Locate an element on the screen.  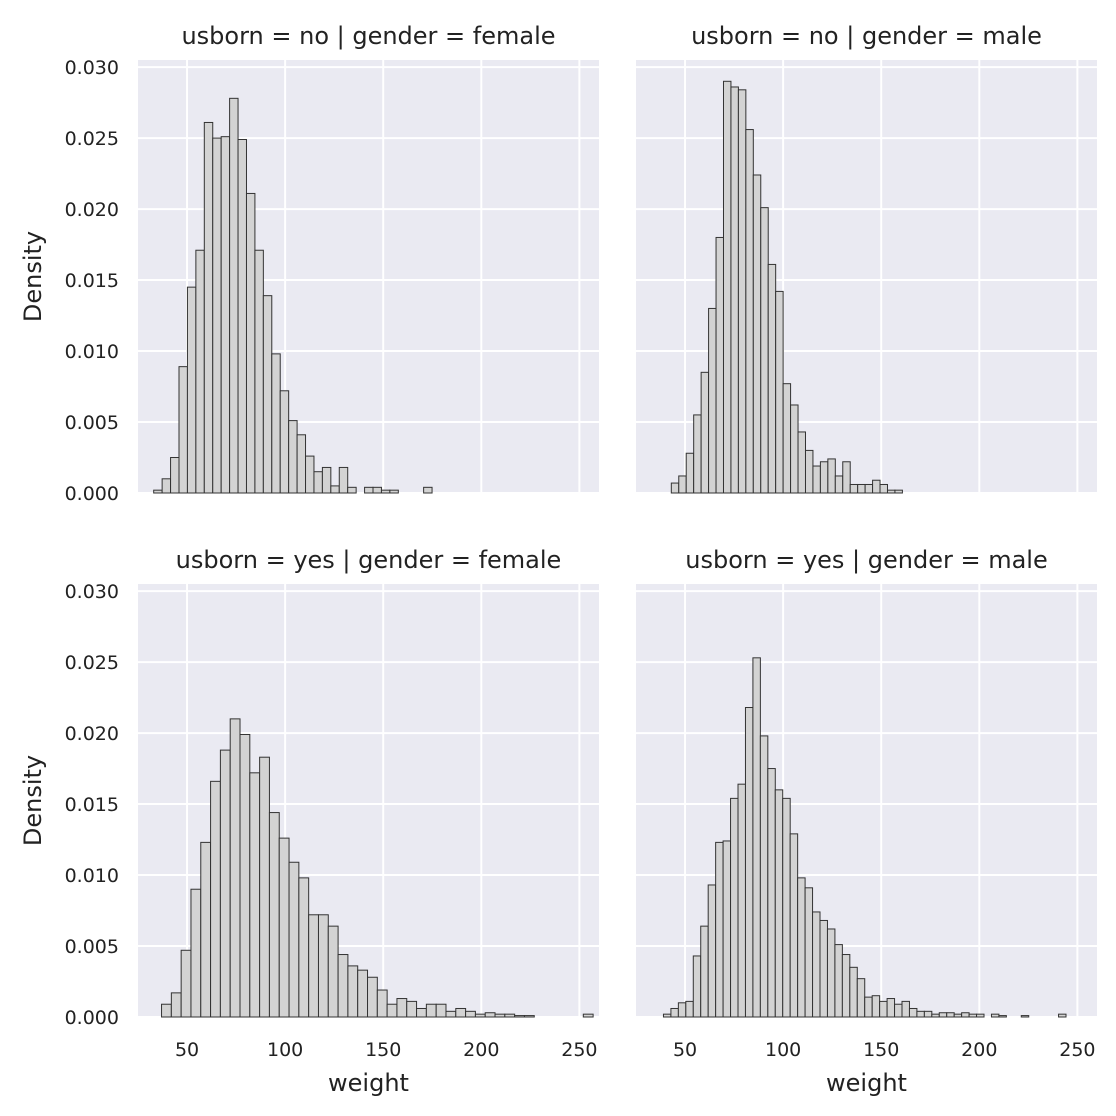
y-axis-title: Density is located at coordinates (33, 276).